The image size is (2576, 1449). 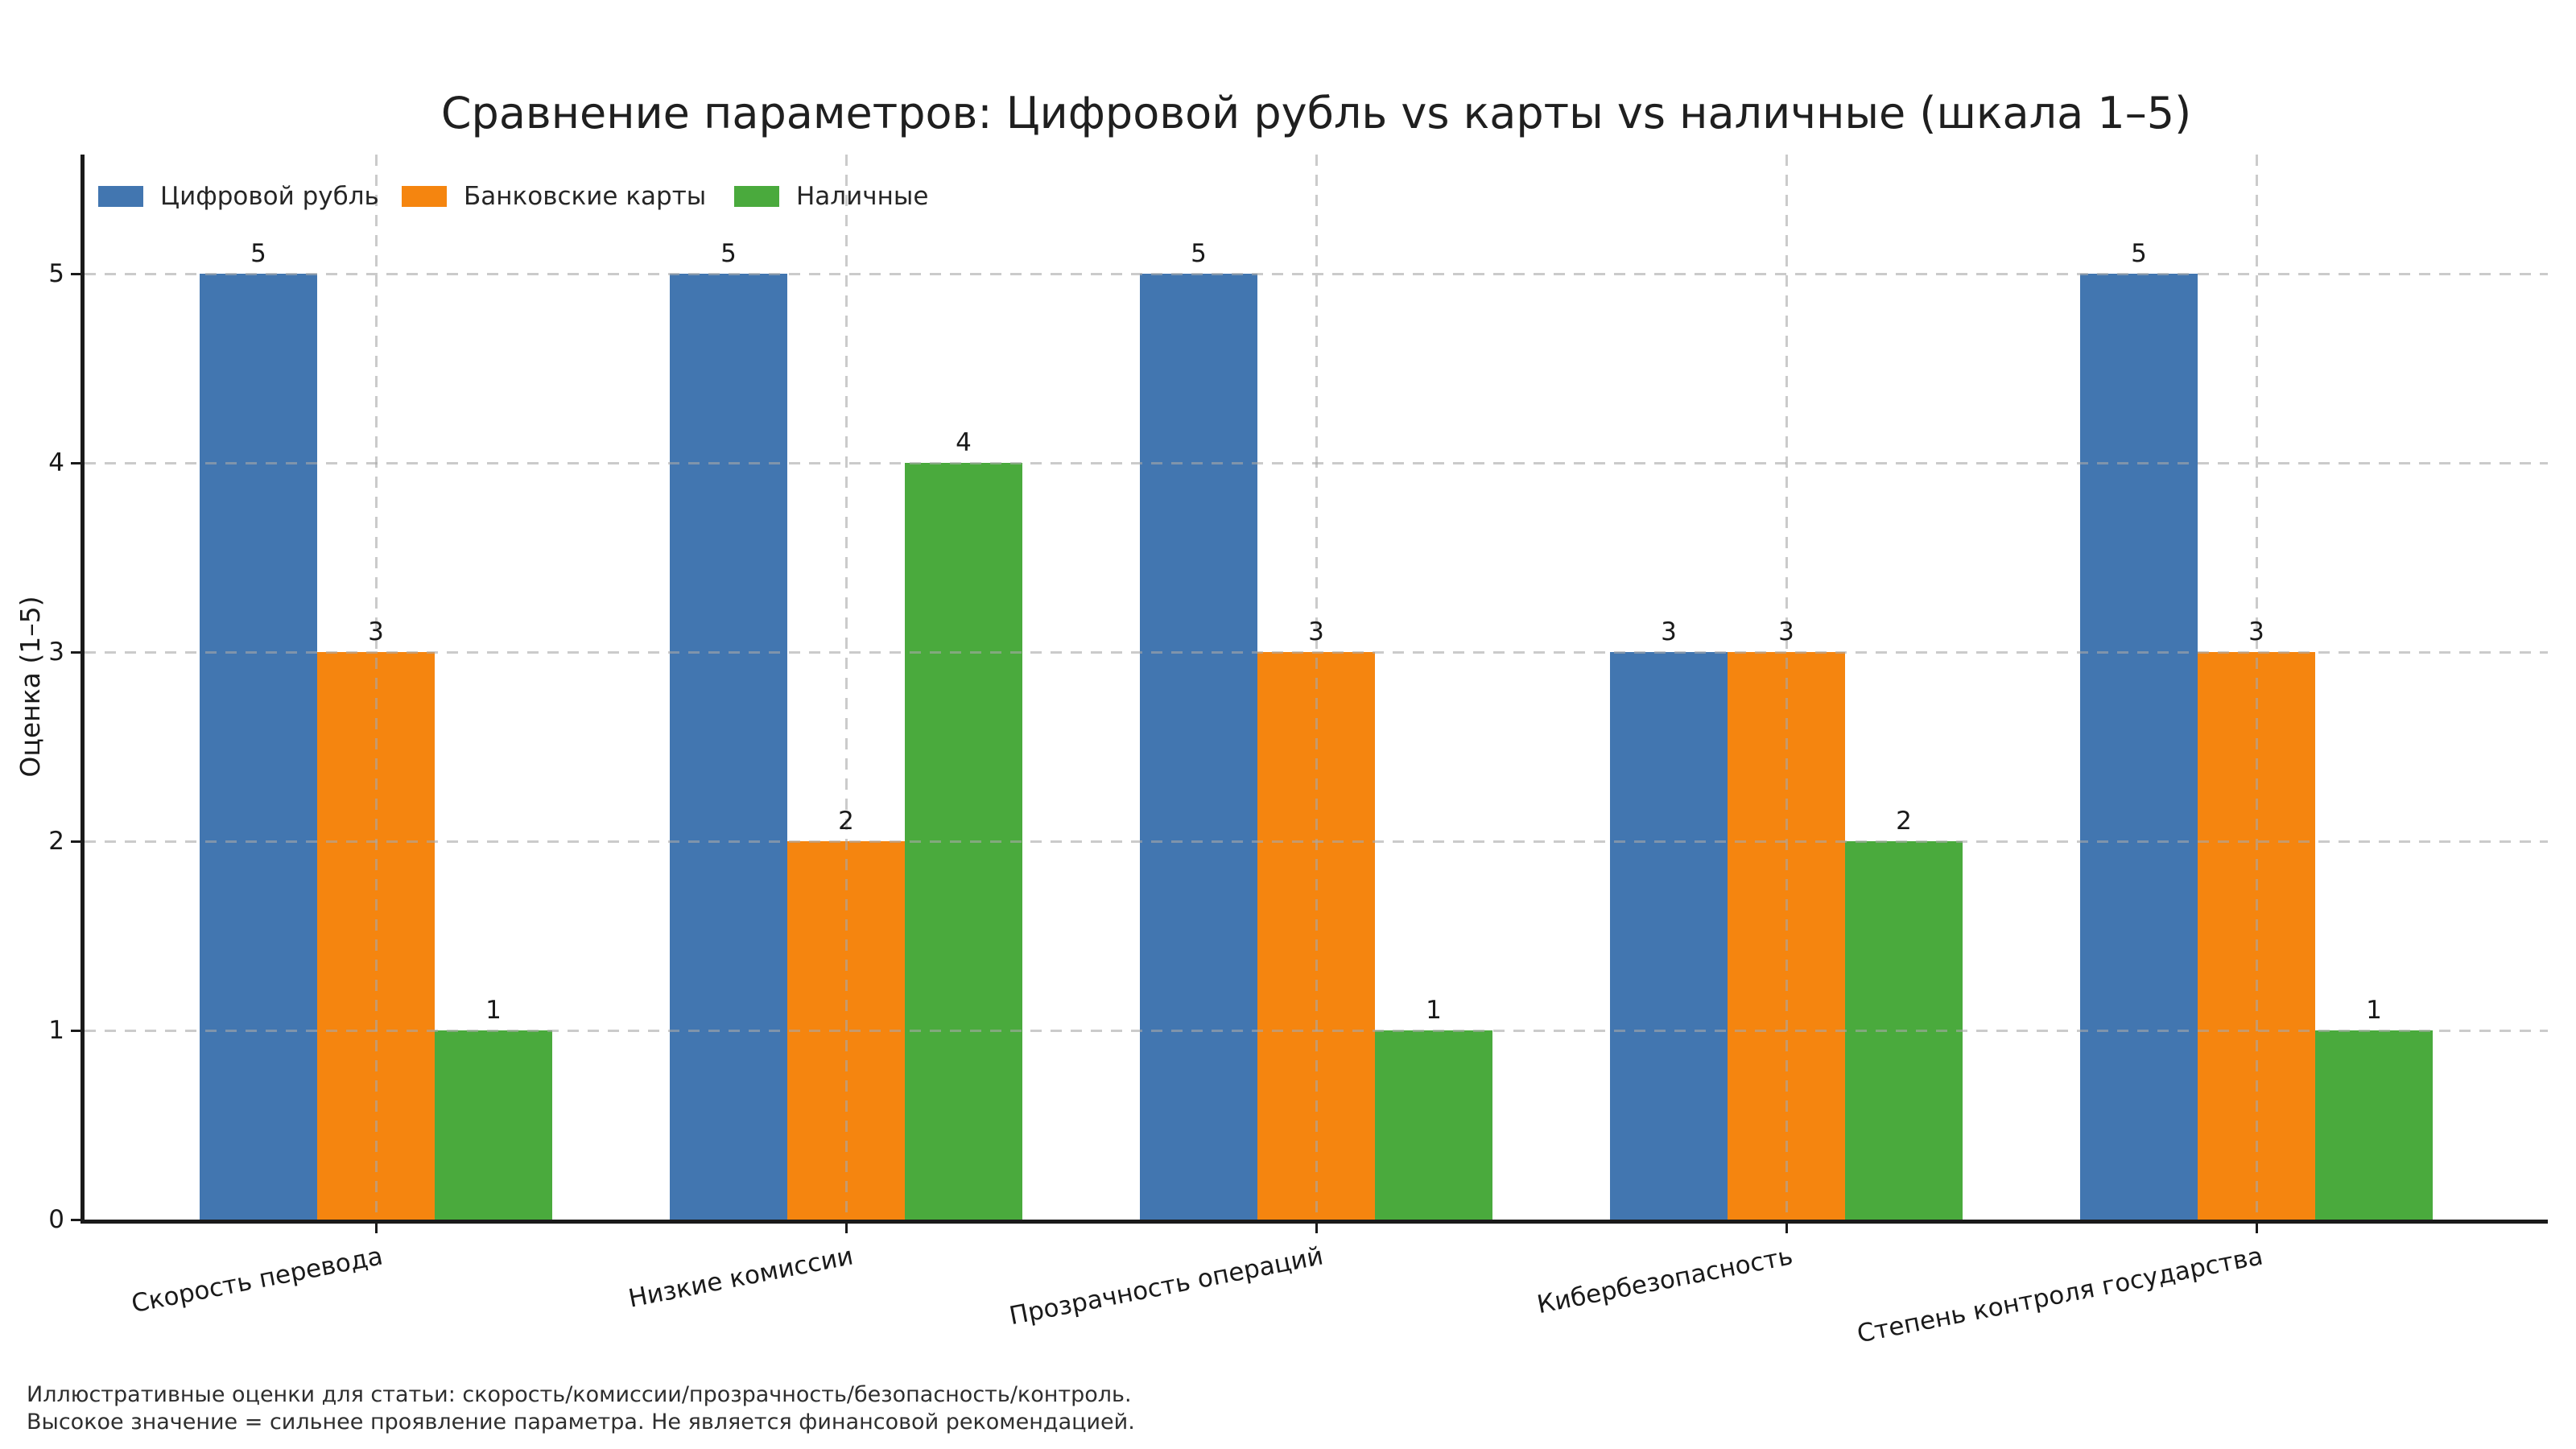 What do you see at coordinates (56, 463) in the screenshot?
I see `y-tick-label: 4` at bounding box center [56, 463].